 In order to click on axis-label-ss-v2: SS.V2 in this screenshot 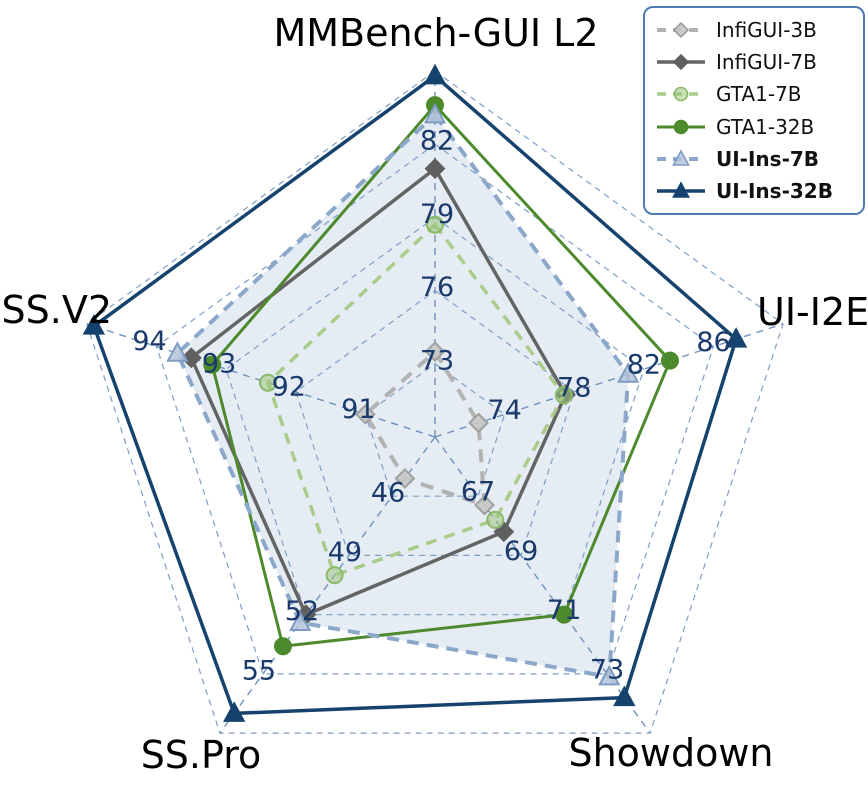, I will do `click(57, 310)`.